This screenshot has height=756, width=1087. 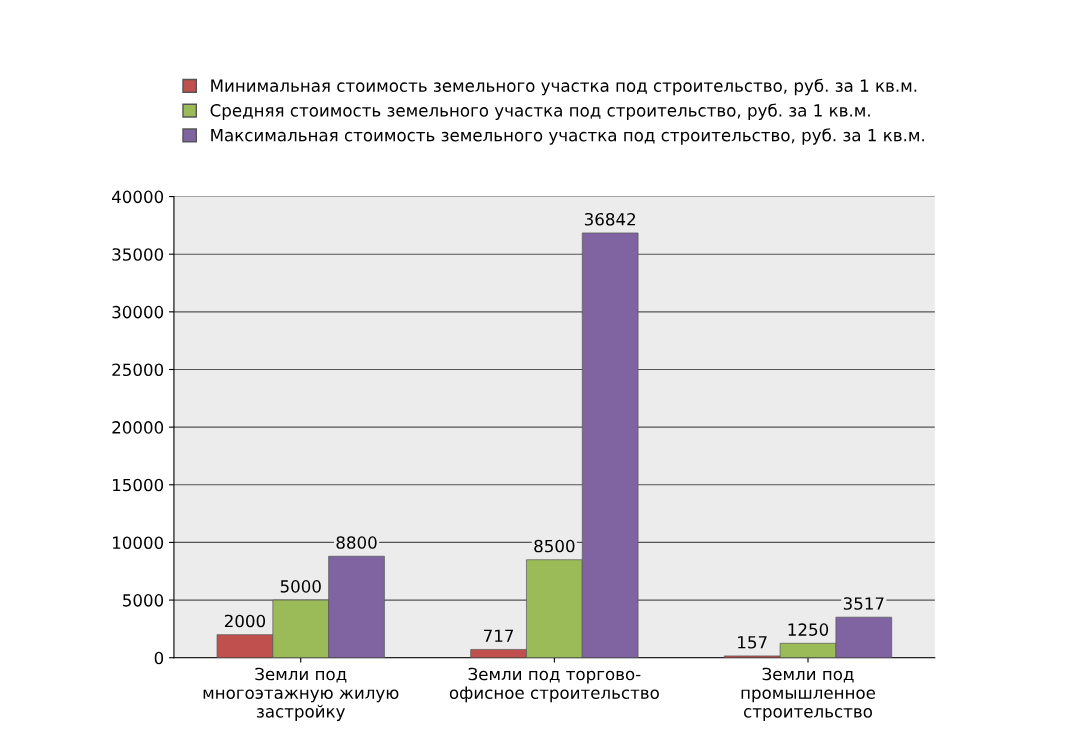 I want to click on y-tick-label: 20000, so click(x=138, y=427).